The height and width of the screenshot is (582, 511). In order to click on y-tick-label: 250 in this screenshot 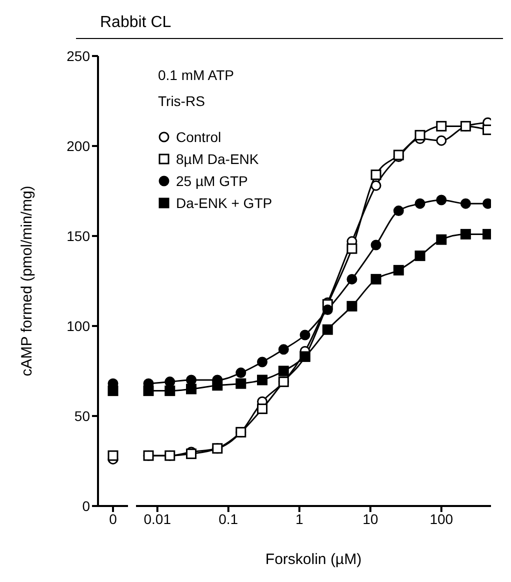, I will do `click(78, 56)`.